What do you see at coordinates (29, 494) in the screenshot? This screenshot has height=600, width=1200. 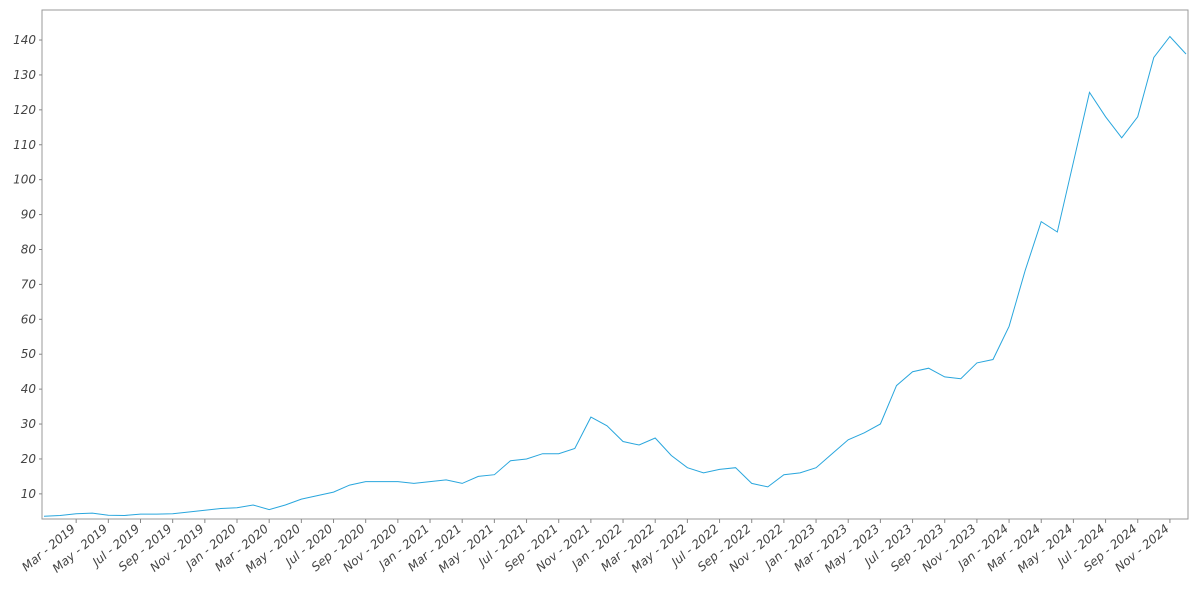 I see `y-tick-label: 10` at bounding box center [29, 494].